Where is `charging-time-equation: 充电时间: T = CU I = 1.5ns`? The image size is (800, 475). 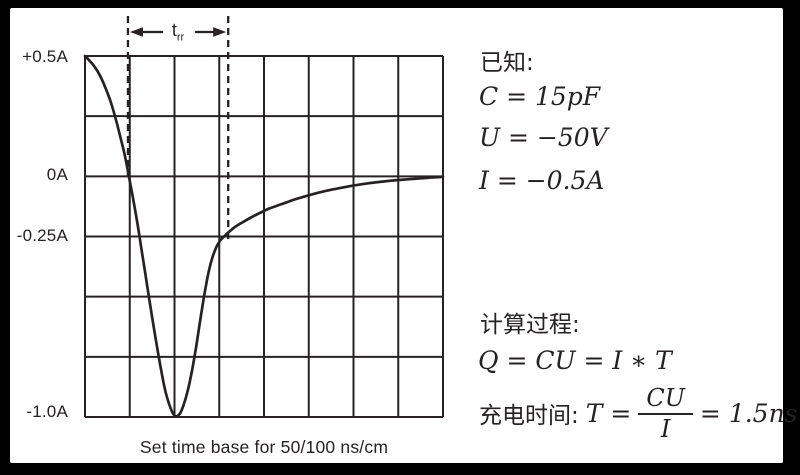 charging-time-equation: 充电时间: T = CU I = 1.5ns is located at coordinates (638, 413).